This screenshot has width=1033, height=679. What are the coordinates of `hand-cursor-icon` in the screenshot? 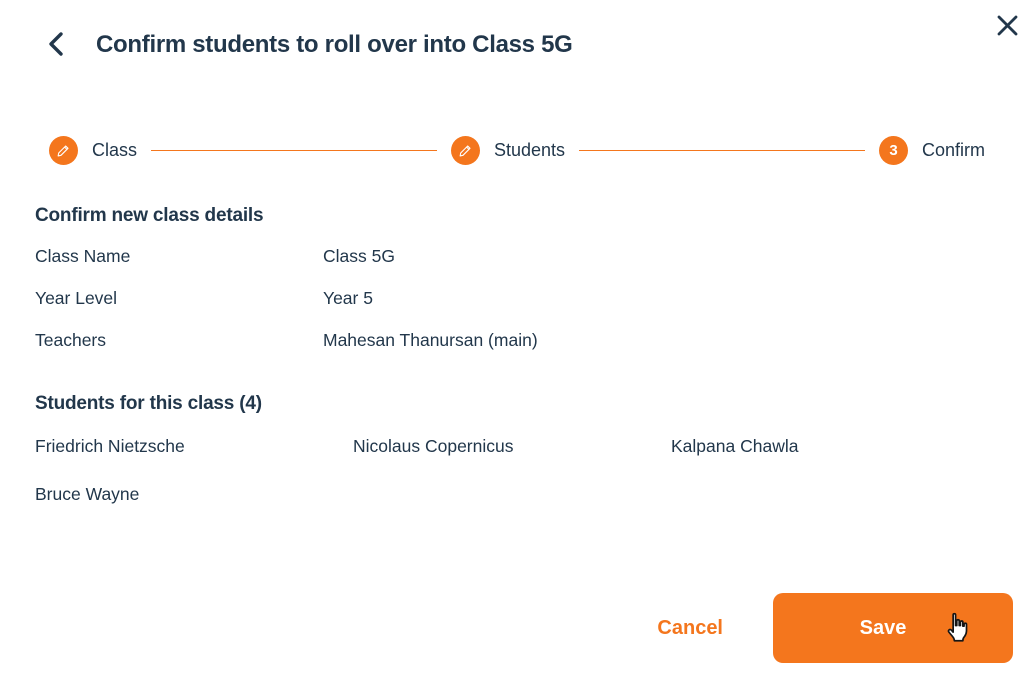 It's located at (958, 628).